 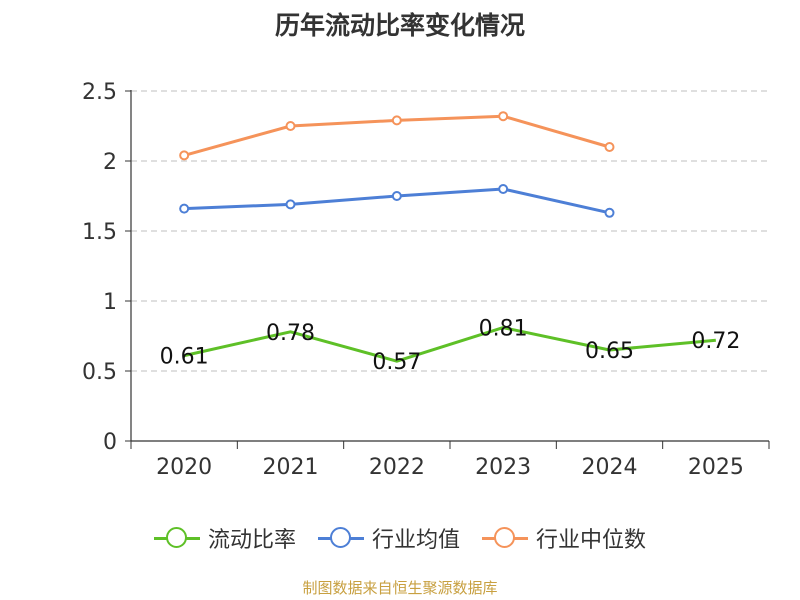 I want to click on legend-item-industry-median: 行业中位数, so click(x=564, y=538).